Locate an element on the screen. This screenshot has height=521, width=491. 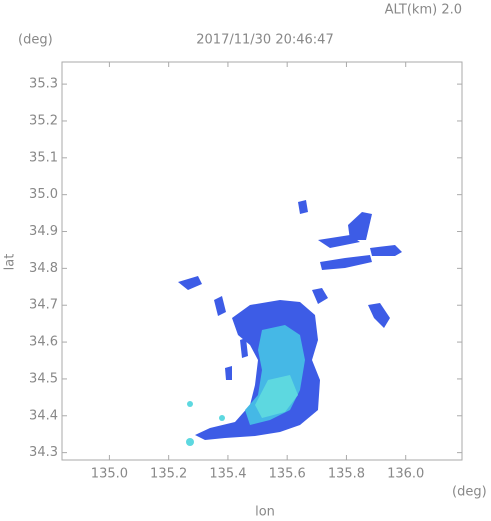
y-tick-label: 35.1 is located at coordinates (43, 157).